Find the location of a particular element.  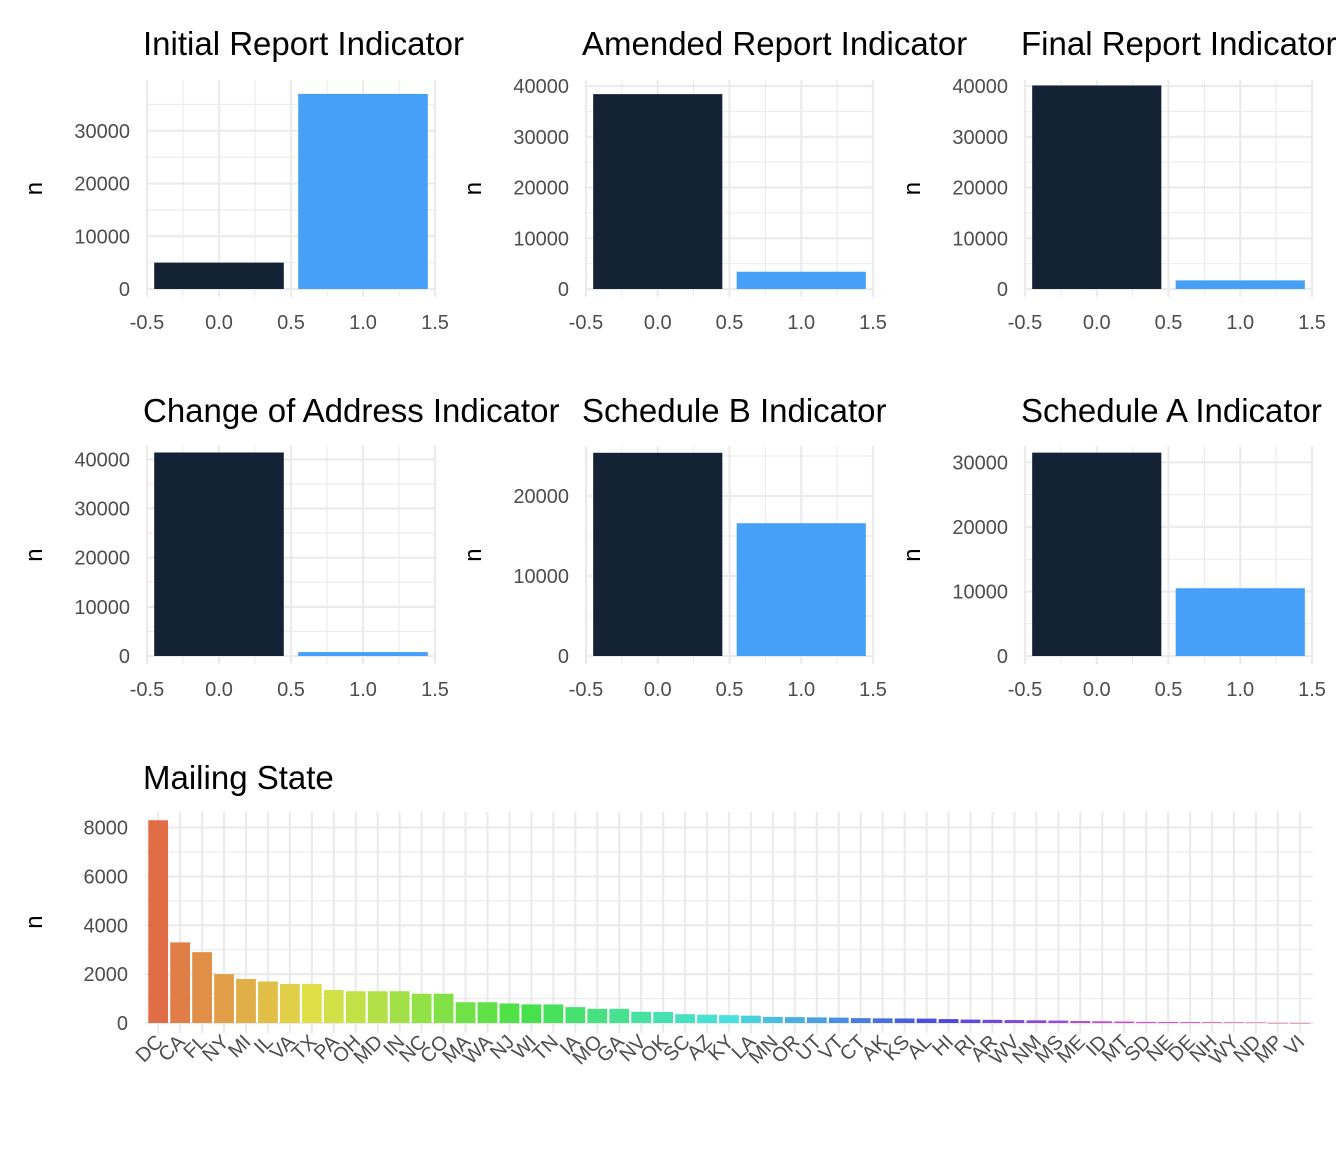

bar-ok is located at coordinates (663, 1017).